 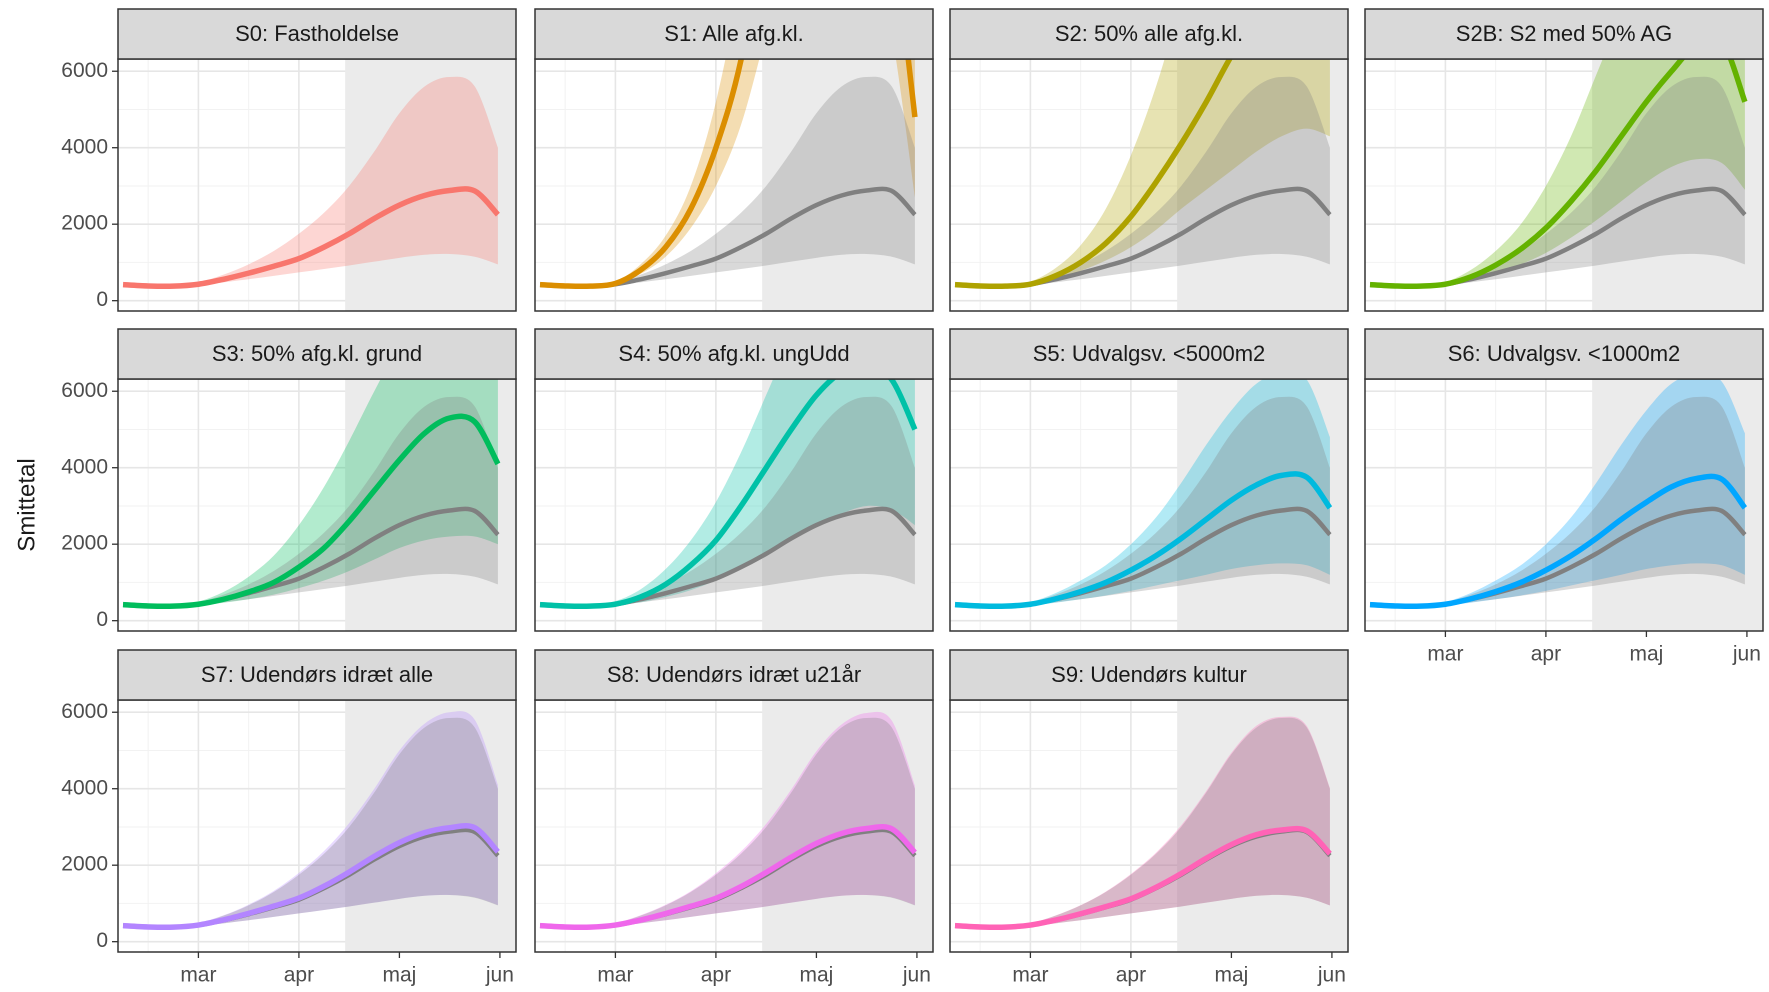 I want to click on panel: S2B: S2 med 50% AG, so click(x=1564, y=160).